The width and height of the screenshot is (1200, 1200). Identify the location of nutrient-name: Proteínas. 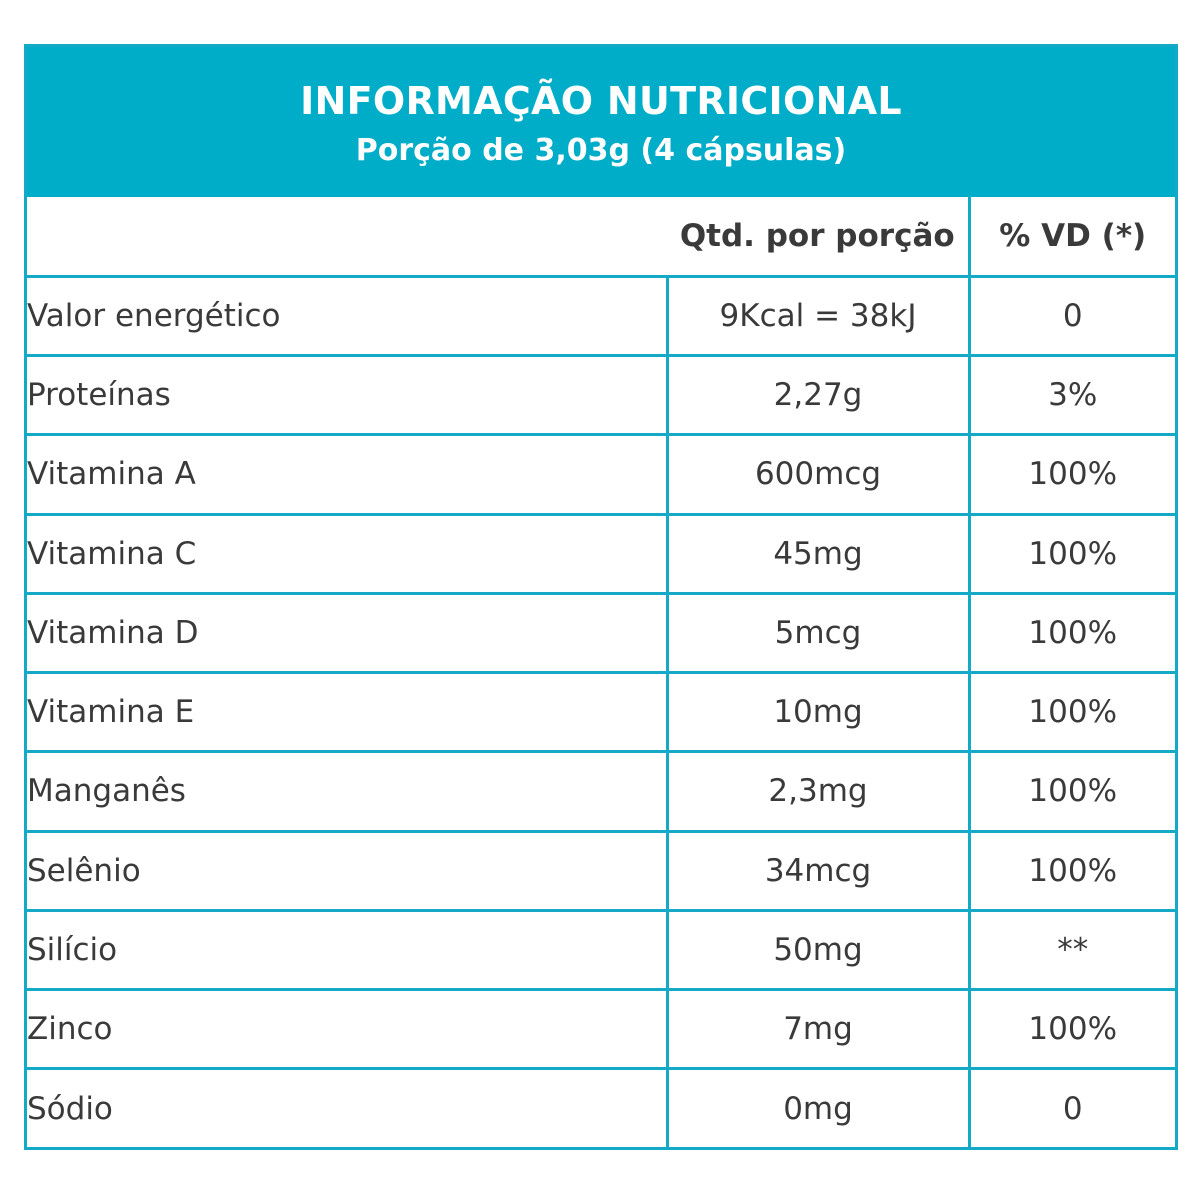
(348, 395).